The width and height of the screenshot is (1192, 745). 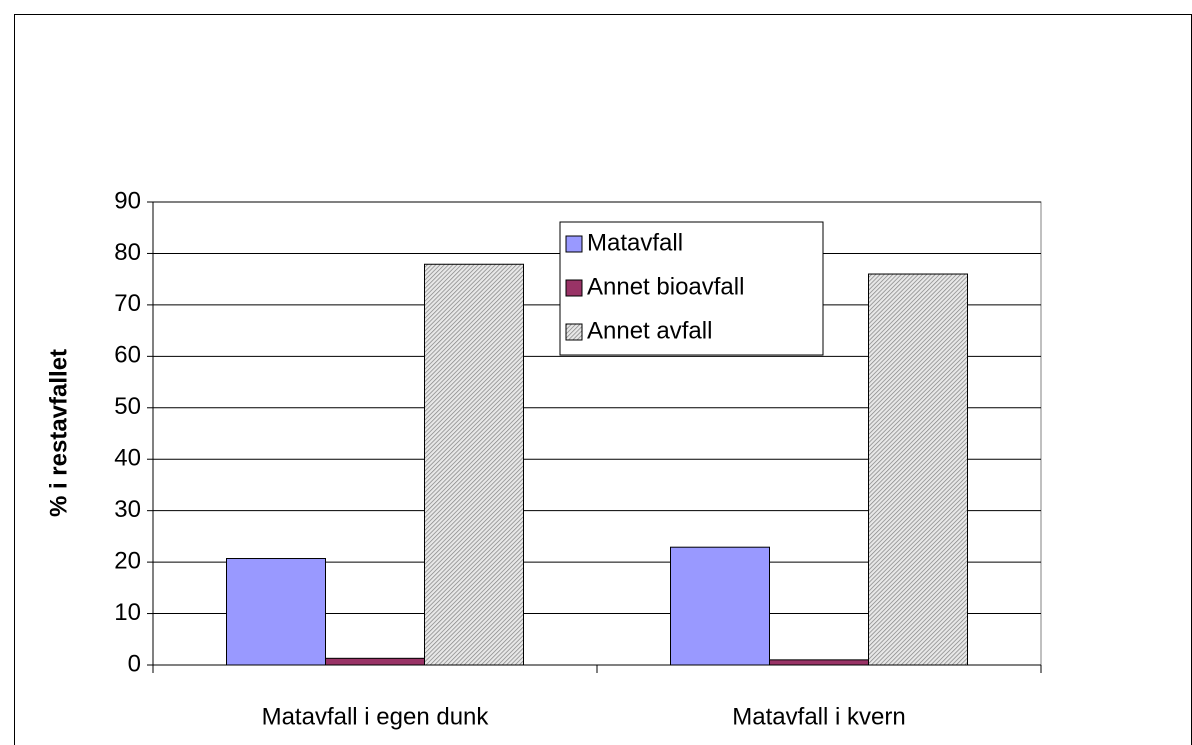 I want to click on y-tick-label: 50, so click(x=127, y=406).